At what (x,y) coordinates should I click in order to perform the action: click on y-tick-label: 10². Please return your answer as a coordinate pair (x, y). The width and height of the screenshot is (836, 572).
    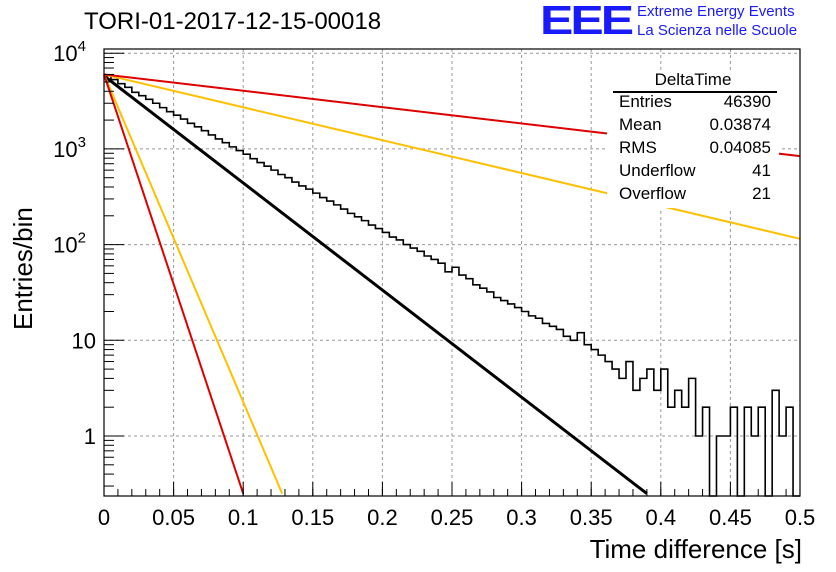
    Looking at the image, I should click on (69, 244).